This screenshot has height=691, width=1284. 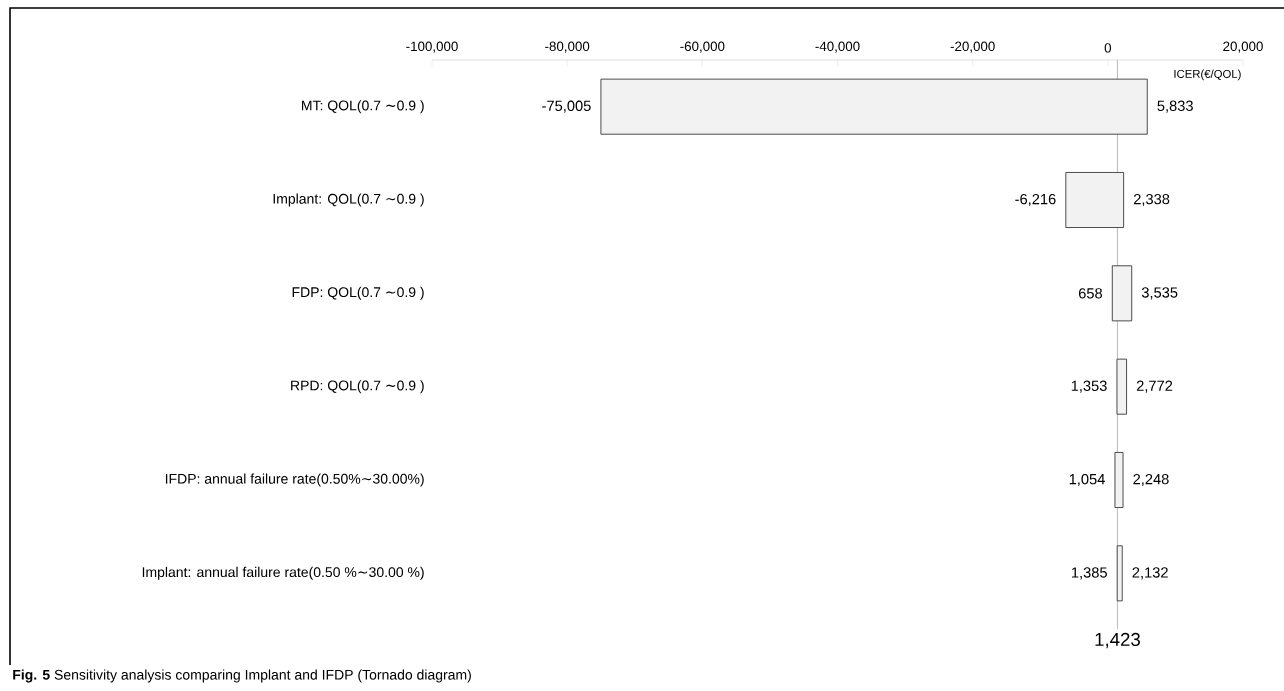 What do you see at coordinates (1175, 106) in the screenshot?
I see `annotation: 5,833` at bounding box center [1175, 106].